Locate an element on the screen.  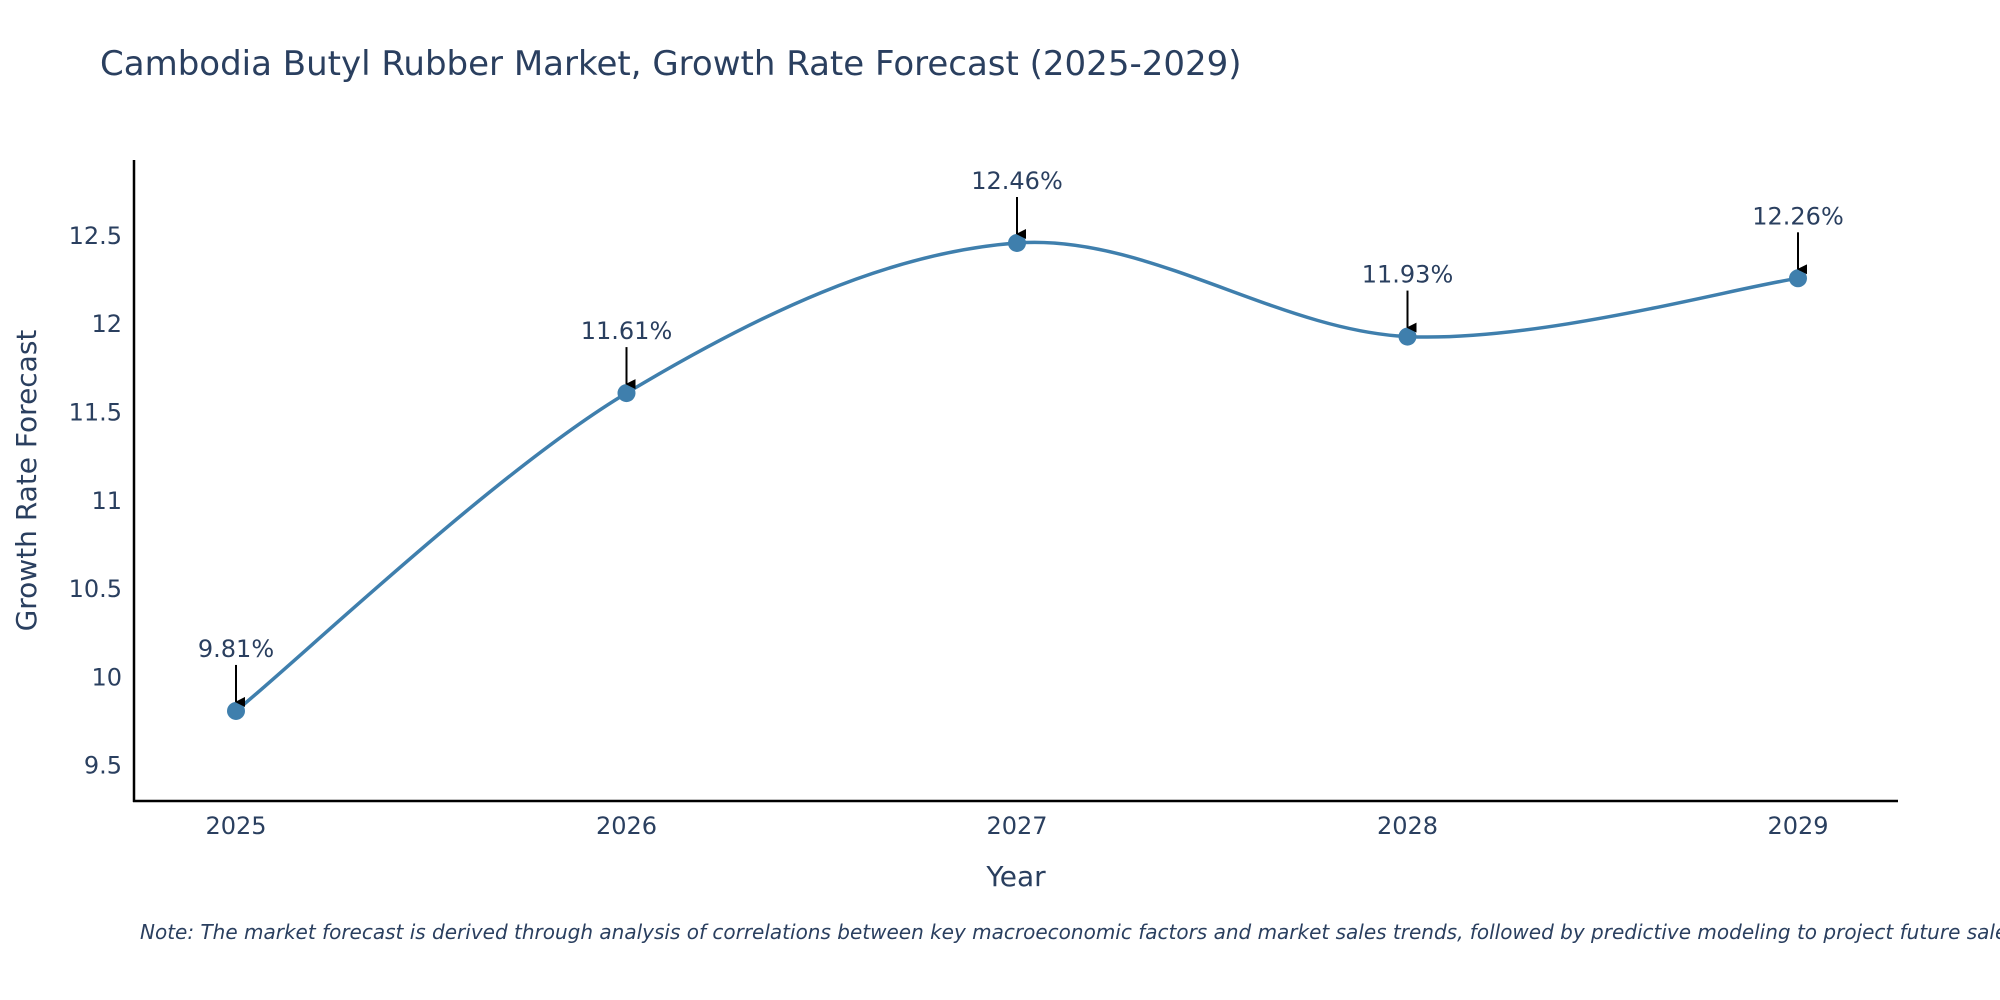
x-axis-title: Year is located at coordinates (1015, 876).